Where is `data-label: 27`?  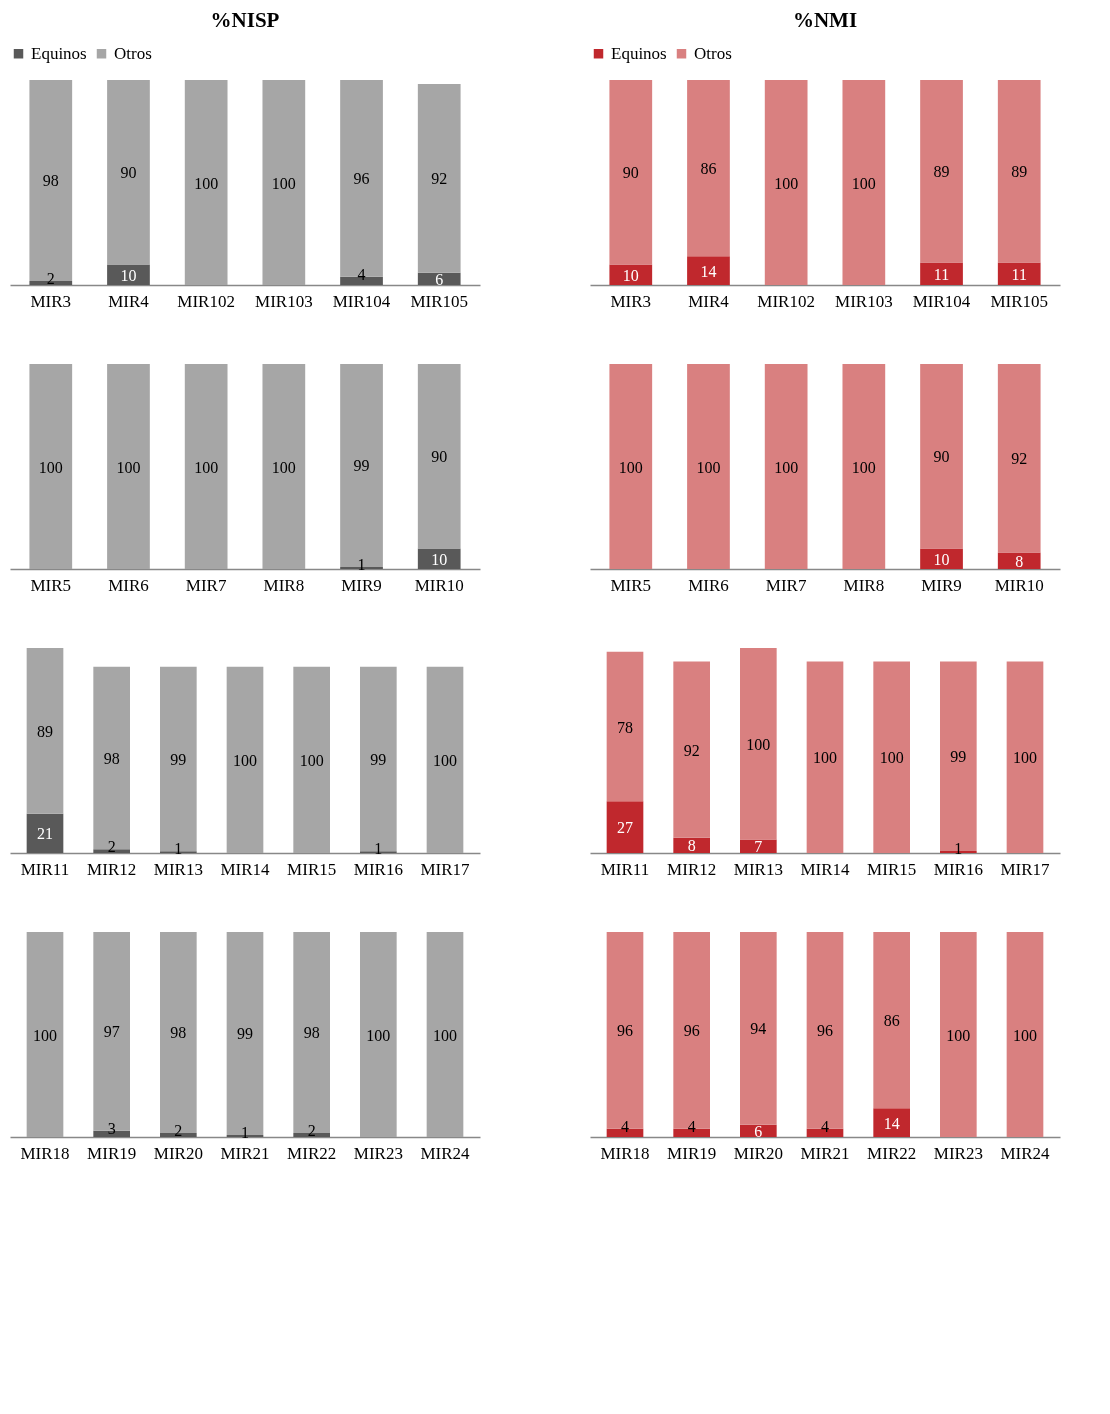
data-label: 27 is located at coordinates (625, 828).